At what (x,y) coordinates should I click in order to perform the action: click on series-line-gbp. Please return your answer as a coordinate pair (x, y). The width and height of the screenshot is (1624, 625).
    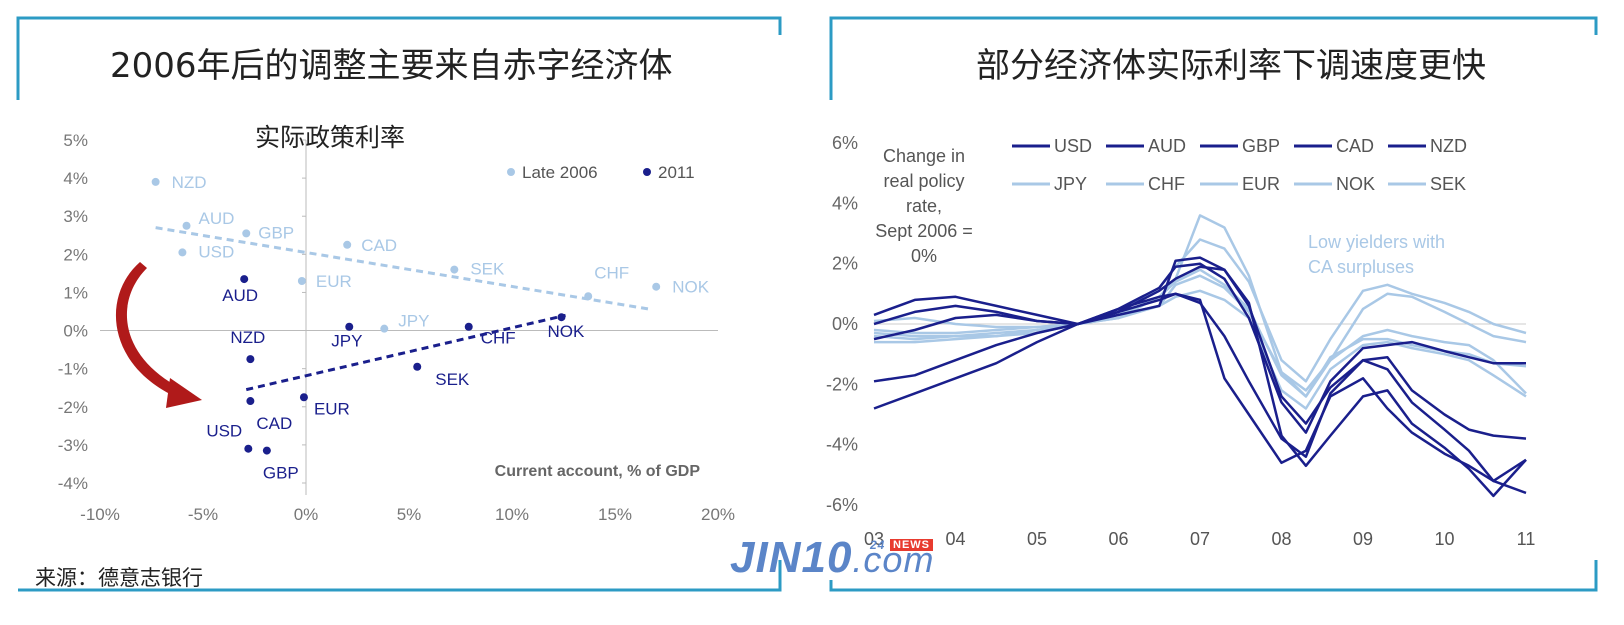
    Looking at the image, I should click on (1200, 387).